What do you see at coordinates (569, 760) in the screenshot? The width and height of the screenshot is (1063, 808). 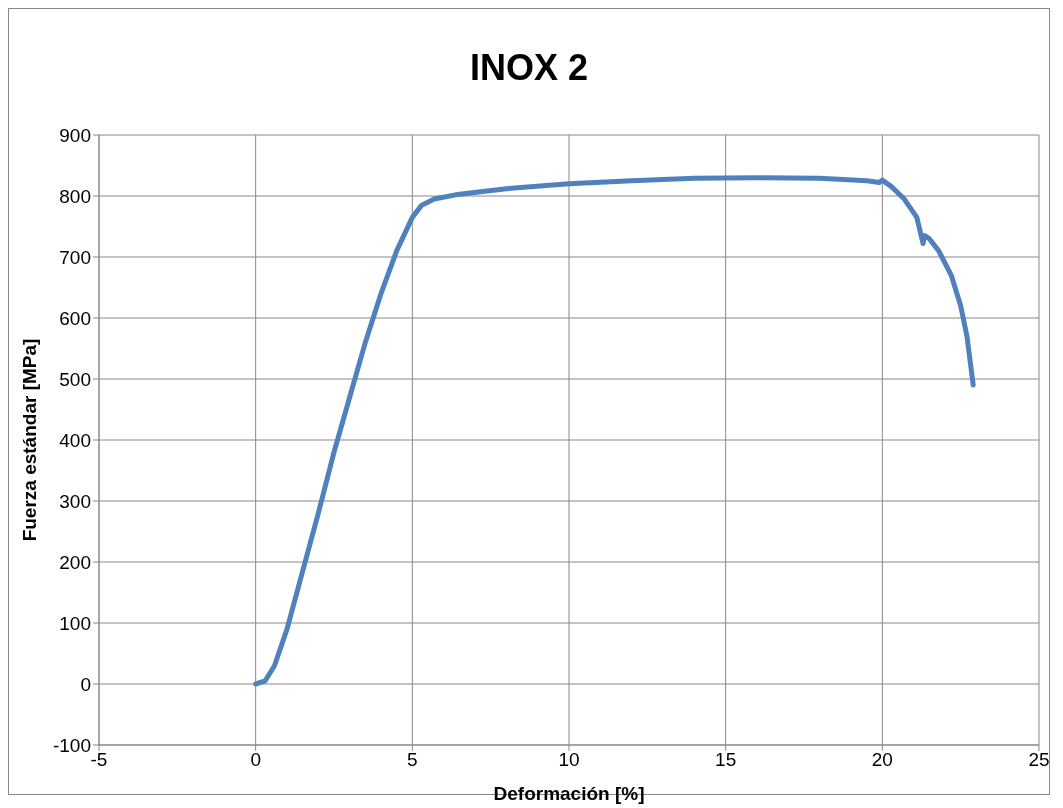 I see `x-tick-label: 10` at bounding box center [569, 760].